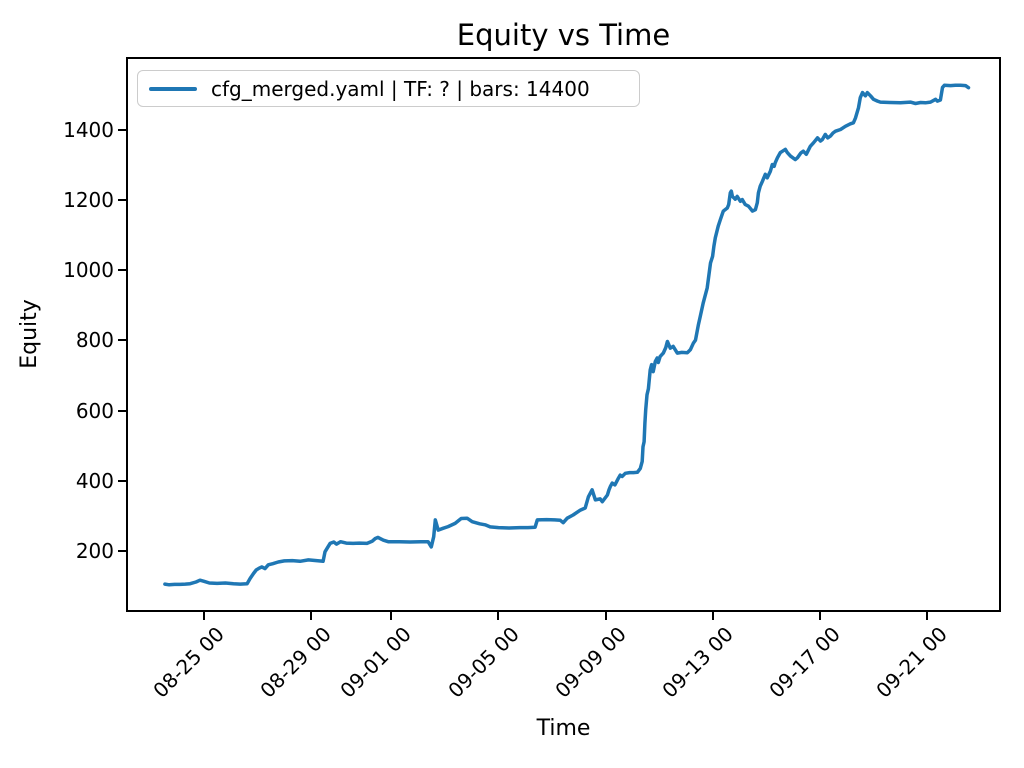  What do you see at coordinates (590, 662) in the screenshot?
I see `x-tick-label-text: 09-09 00` at bounding box center [590, 662].